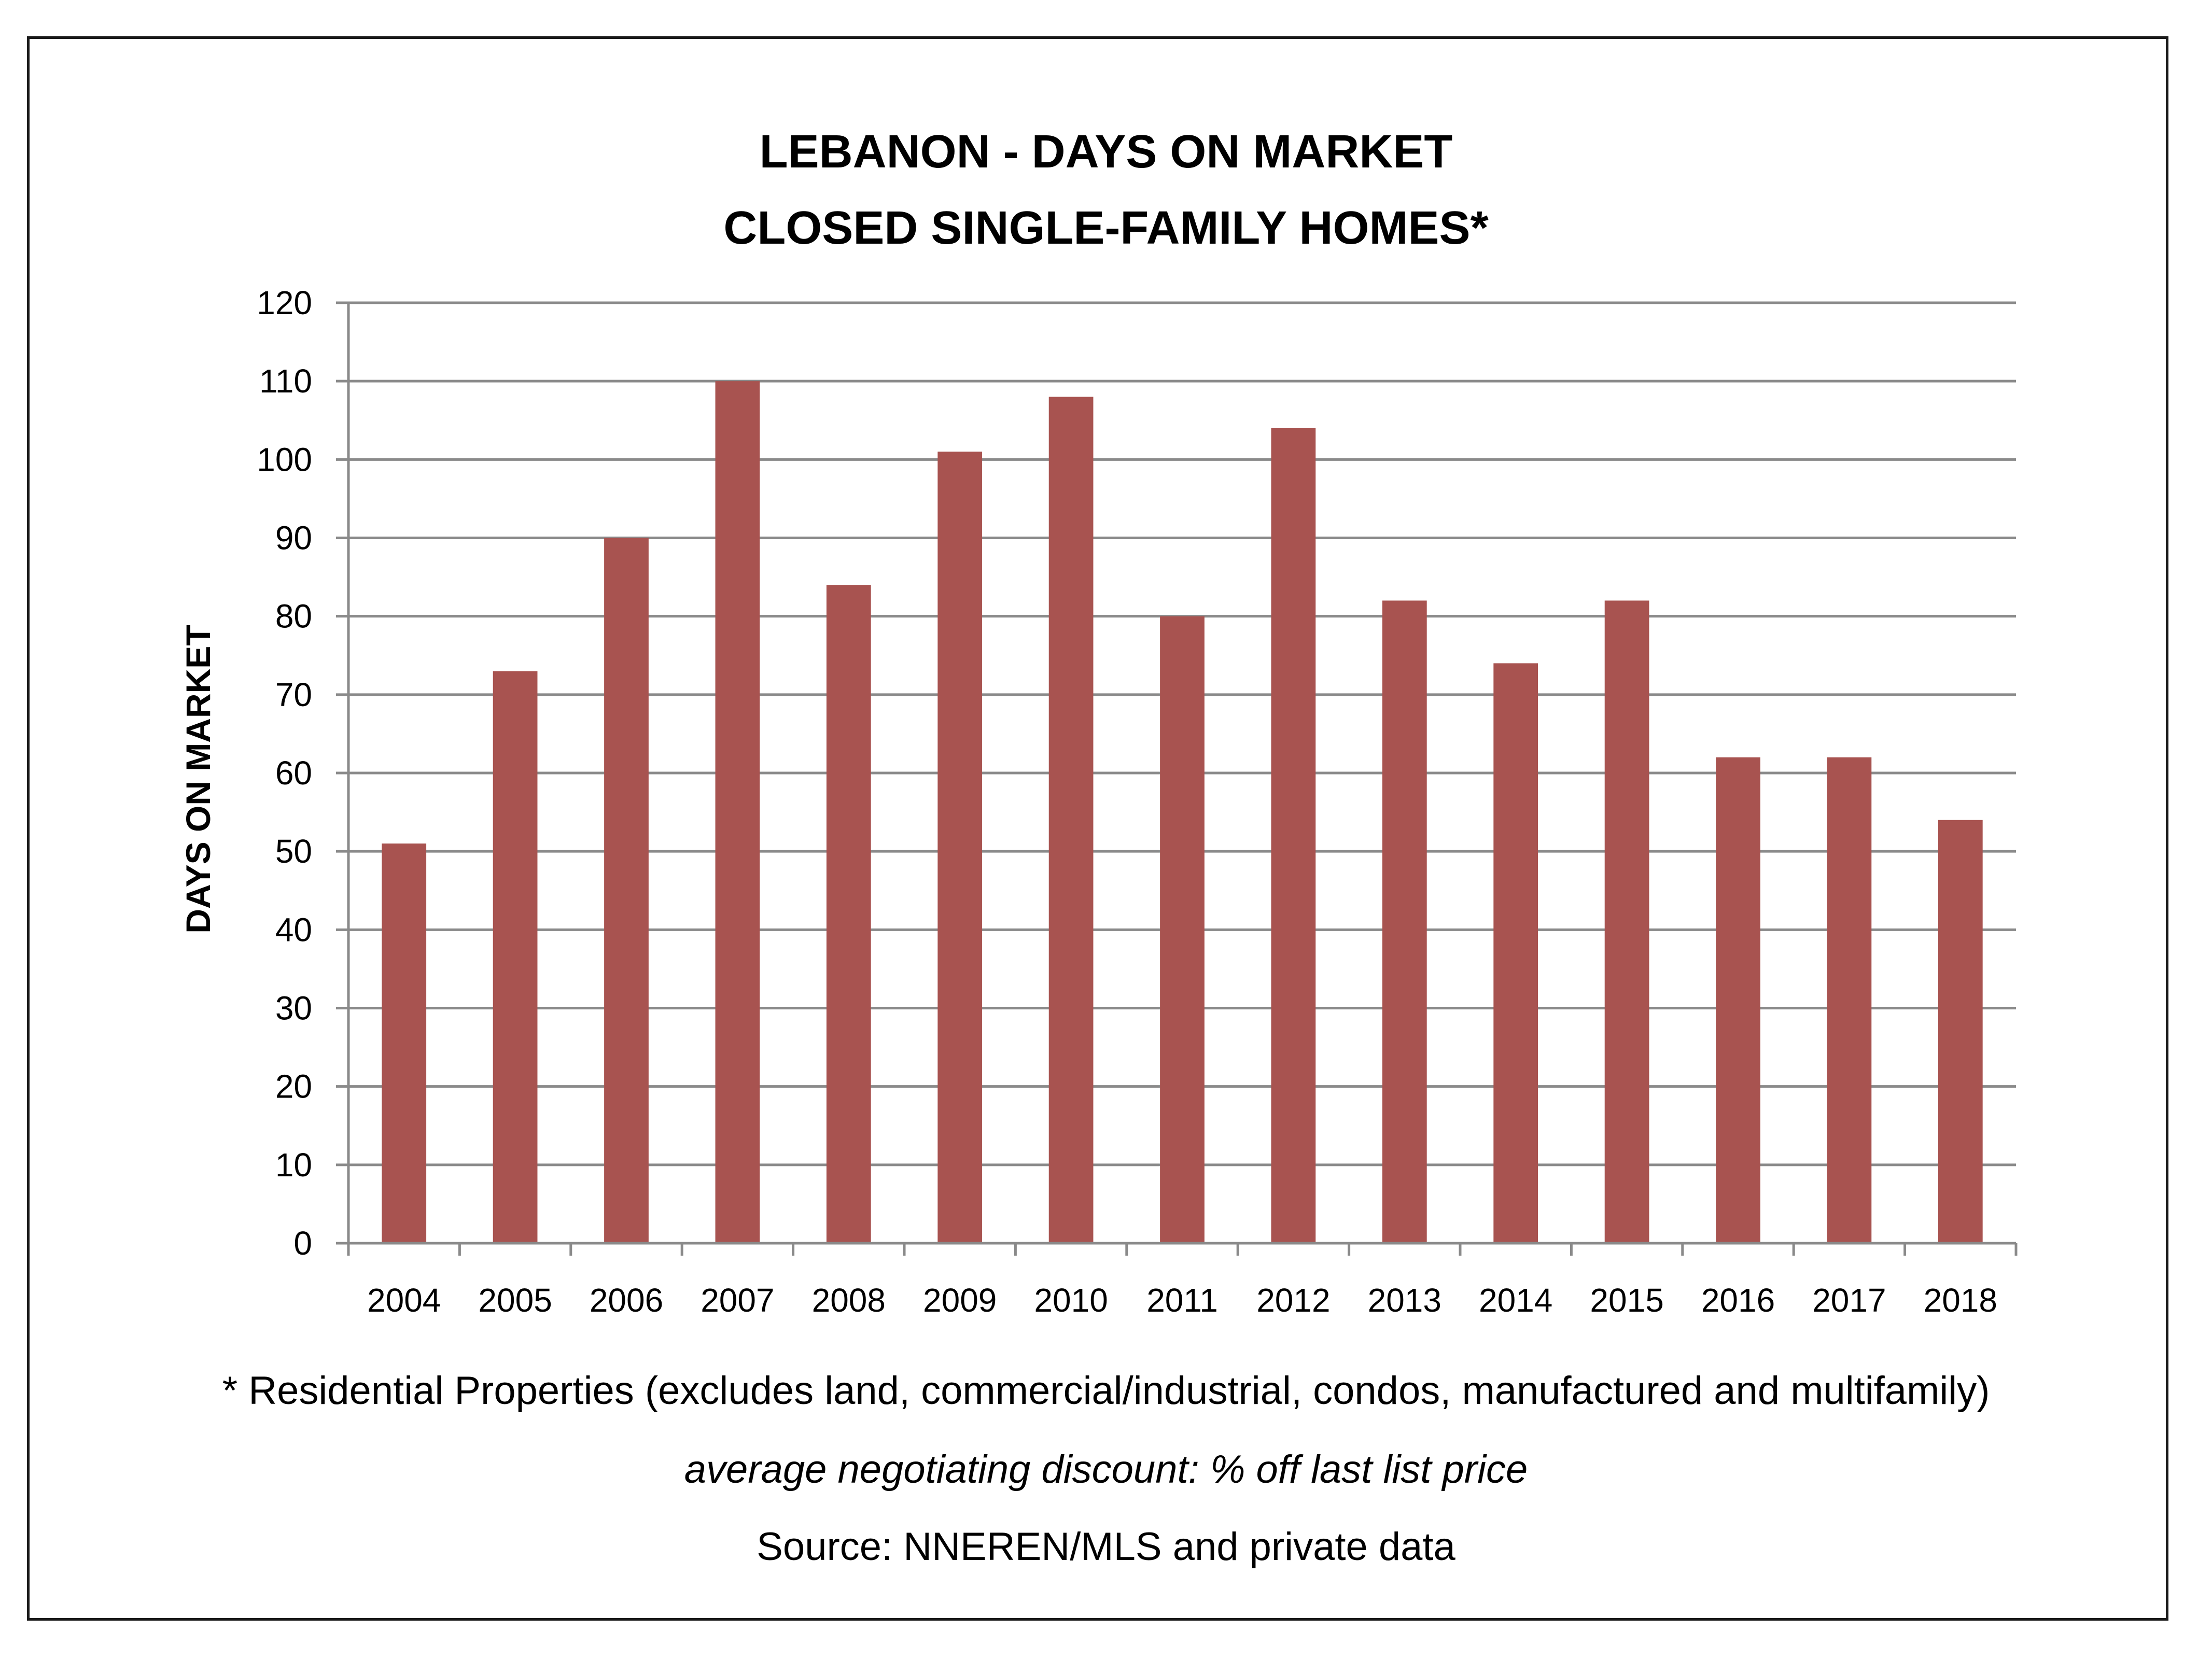 The image size is (2212, 1659). Describe the element at coordinates (293, 694) in the screenshot. I see `y-tick-label: 70` at that location.